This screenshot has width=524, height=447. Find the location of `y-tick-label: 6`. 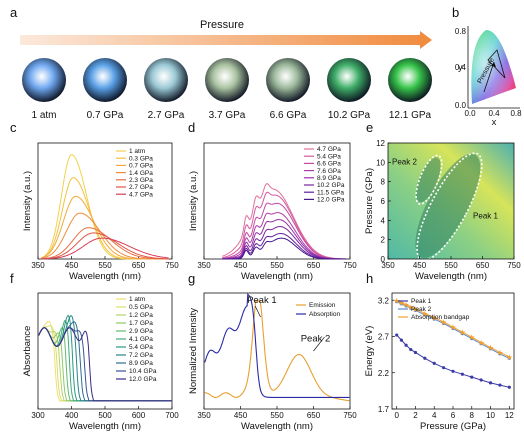

y-tick-label: 6 is located at coordinates (383, 201).